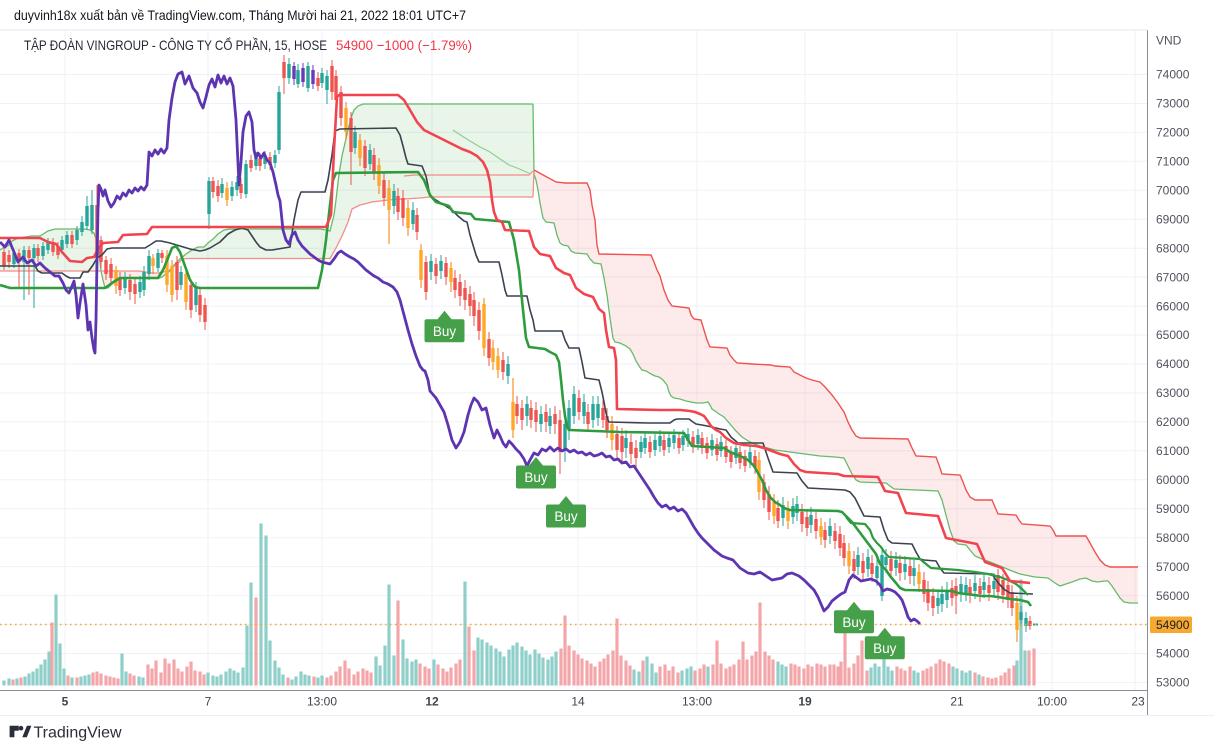  I want to click on svg-text: 5, so click(65, 702).